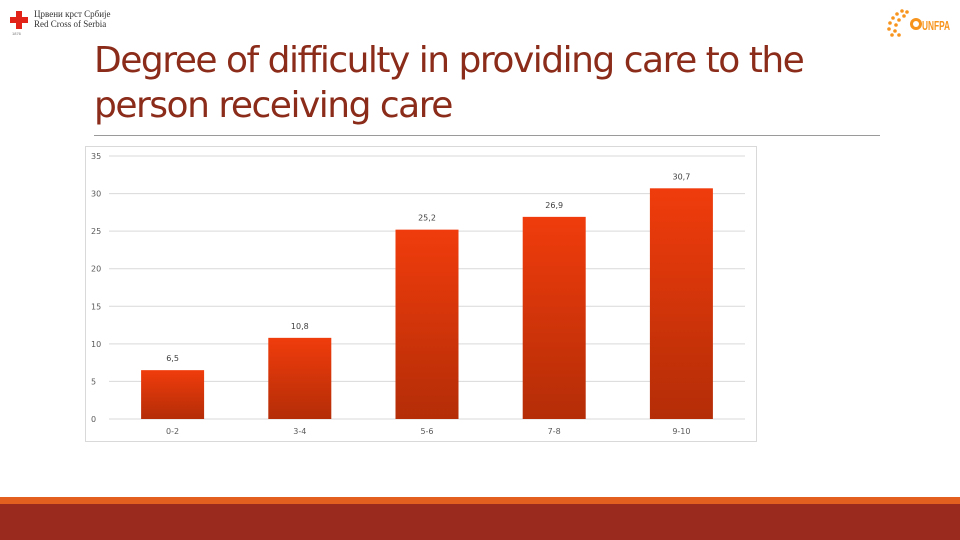  Describe the element at coordinates (96, 231) in the screenshot. I see `y-tick-label: 25` at that location.